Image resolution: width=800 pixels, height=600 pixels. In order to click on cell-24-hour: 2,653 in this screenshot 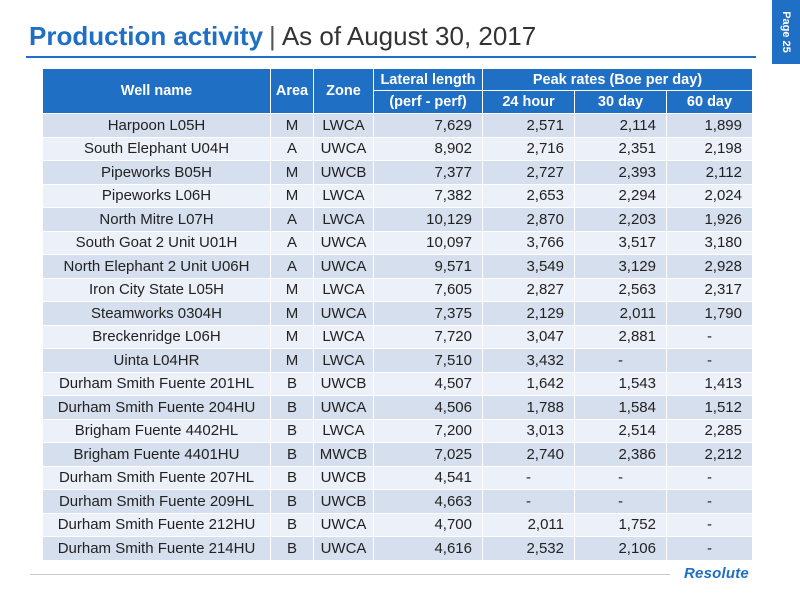, I will do `click(528, 195)`.